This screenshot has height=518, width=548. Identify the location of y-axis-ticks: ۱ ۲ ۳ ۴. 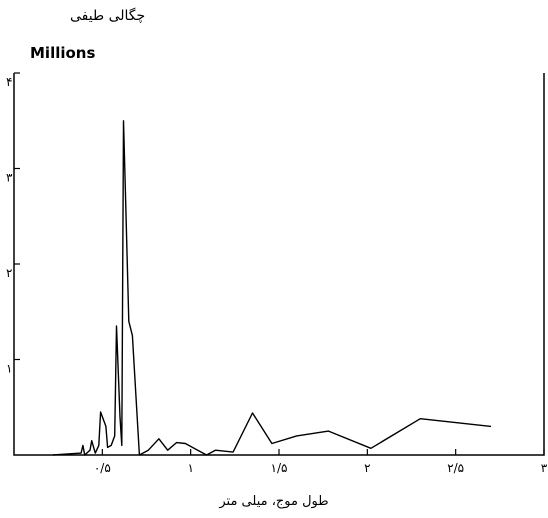
(13, 224).